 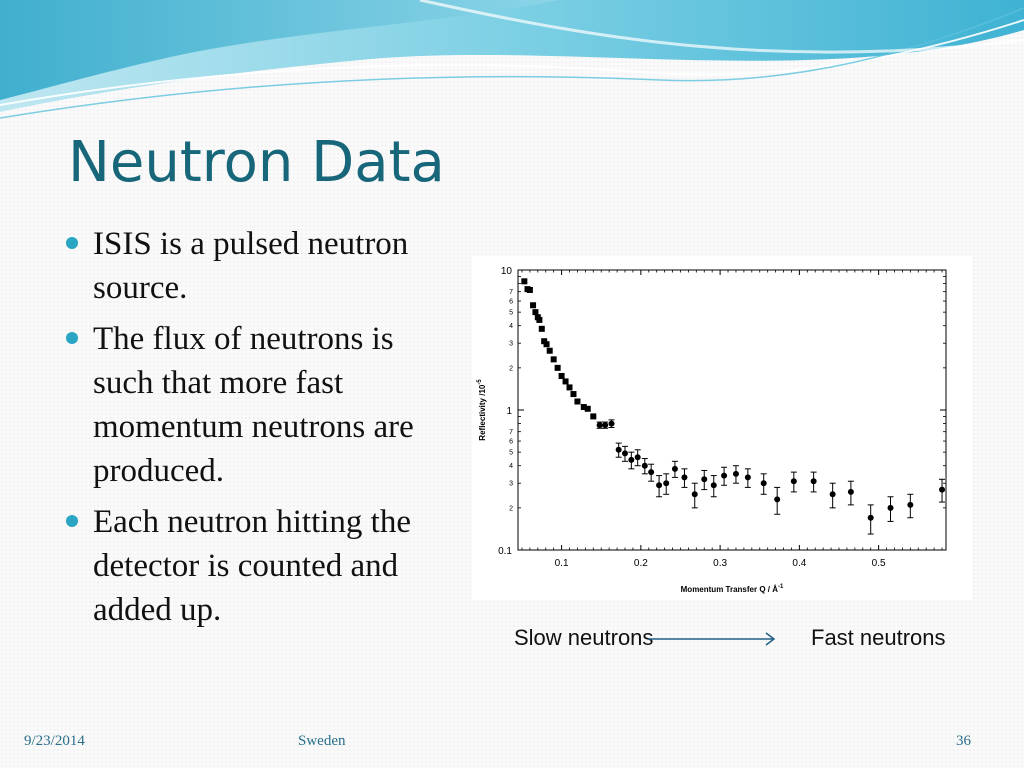 I want to click on y-tick-label: 10, so click(x=507, y=271).